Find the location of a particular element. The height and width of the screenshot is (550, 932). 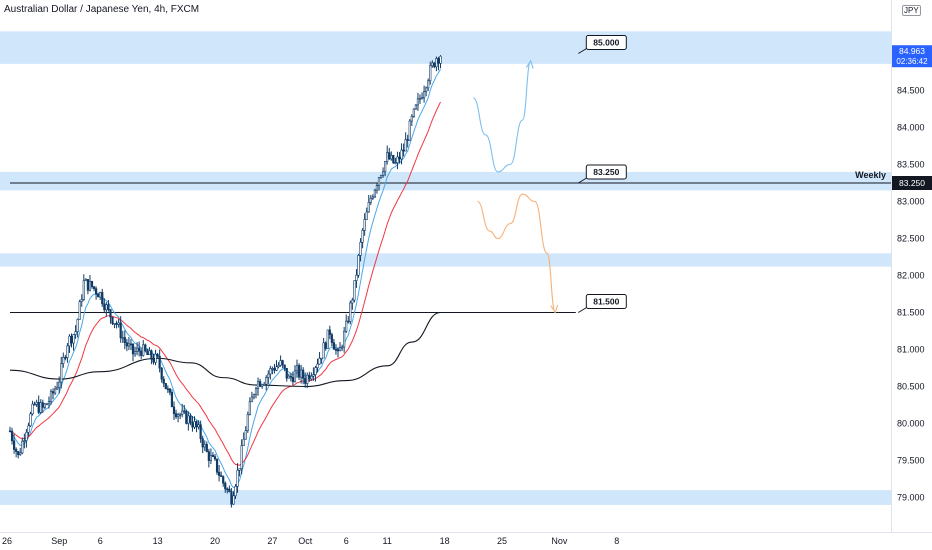

x-tick-label-4: 20 is located at coordinates (215, 541).